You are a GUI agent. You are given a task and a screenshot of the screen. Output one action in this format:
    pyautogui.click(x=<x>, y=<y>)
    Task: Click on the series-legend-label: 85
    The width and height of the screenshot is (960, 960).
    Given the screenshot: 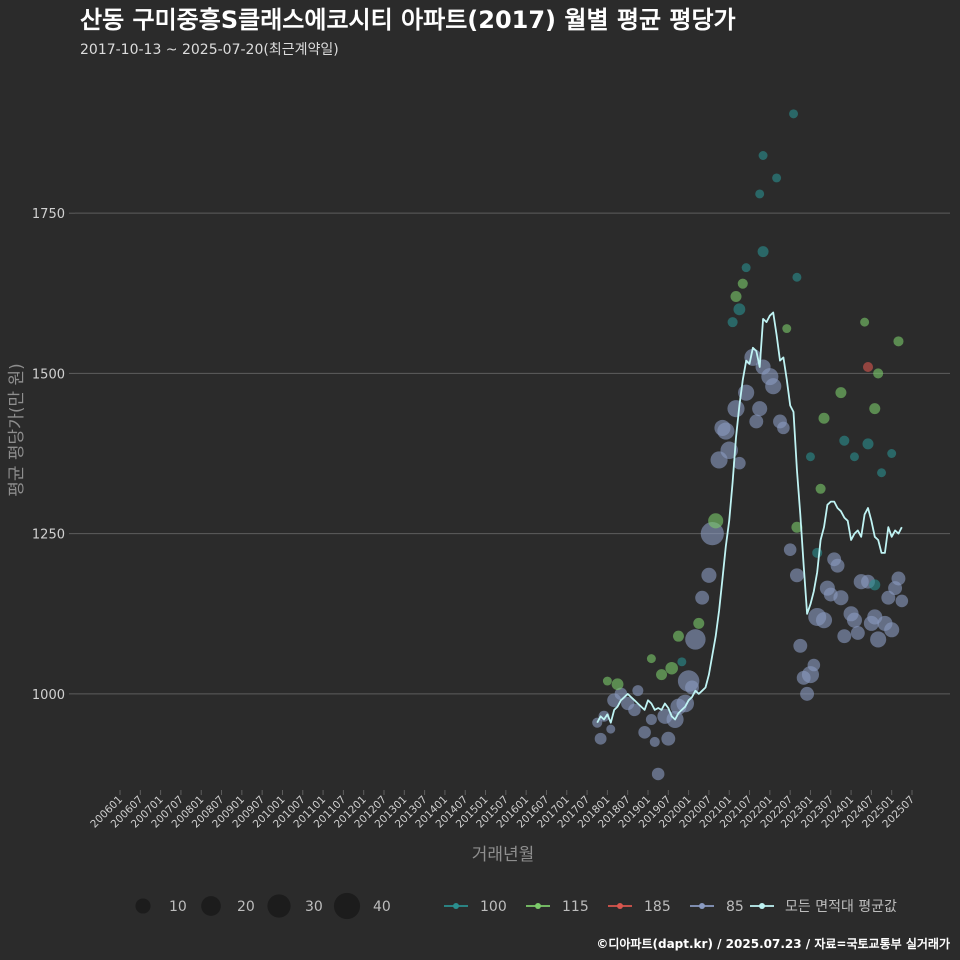 What is the action you would take?
    pyautogui.click(x=735, y=907)
    